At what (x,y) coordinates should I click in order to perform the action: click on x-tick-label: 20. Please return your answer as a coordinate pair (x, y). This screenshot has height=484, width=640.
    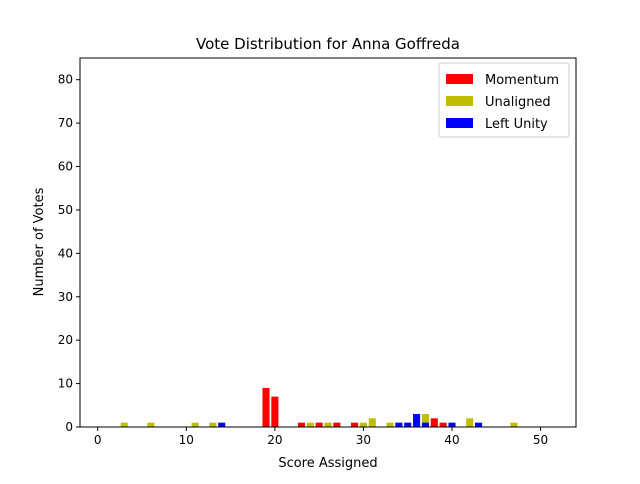
    Looking at the image, I should click on (274, 440).